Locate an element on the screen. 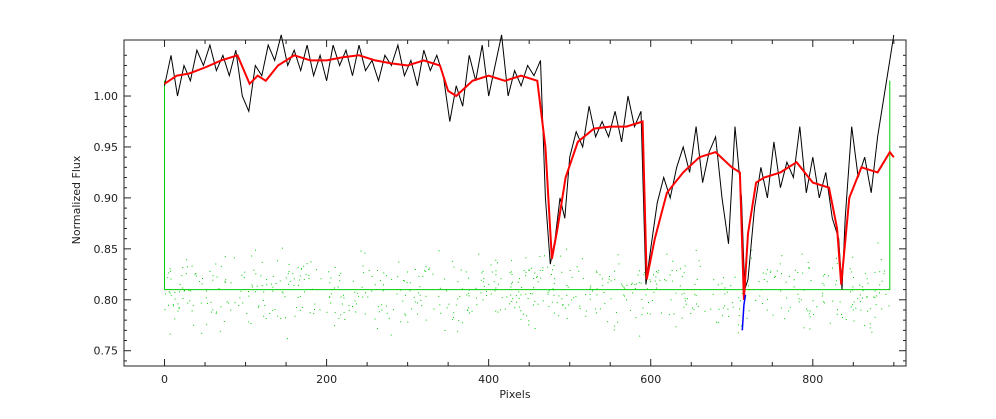 This screenshot has width=996, height=419. y-tick-label: 1.00 is located at coordinates (106, 96).